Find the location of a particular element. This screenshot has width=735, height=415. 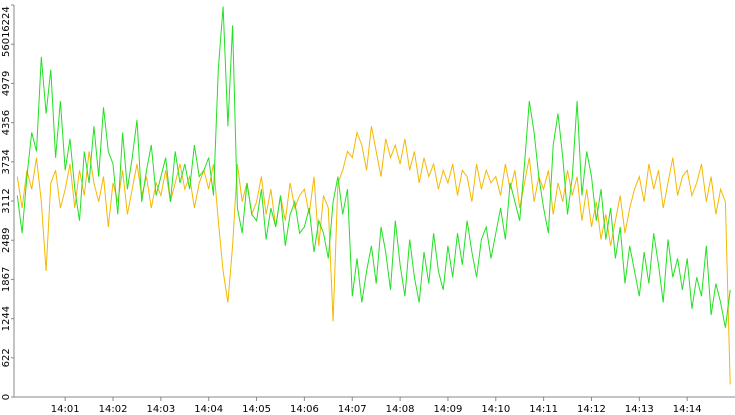

x-tick-label: 14:11 is located at coordinates (543, 409).